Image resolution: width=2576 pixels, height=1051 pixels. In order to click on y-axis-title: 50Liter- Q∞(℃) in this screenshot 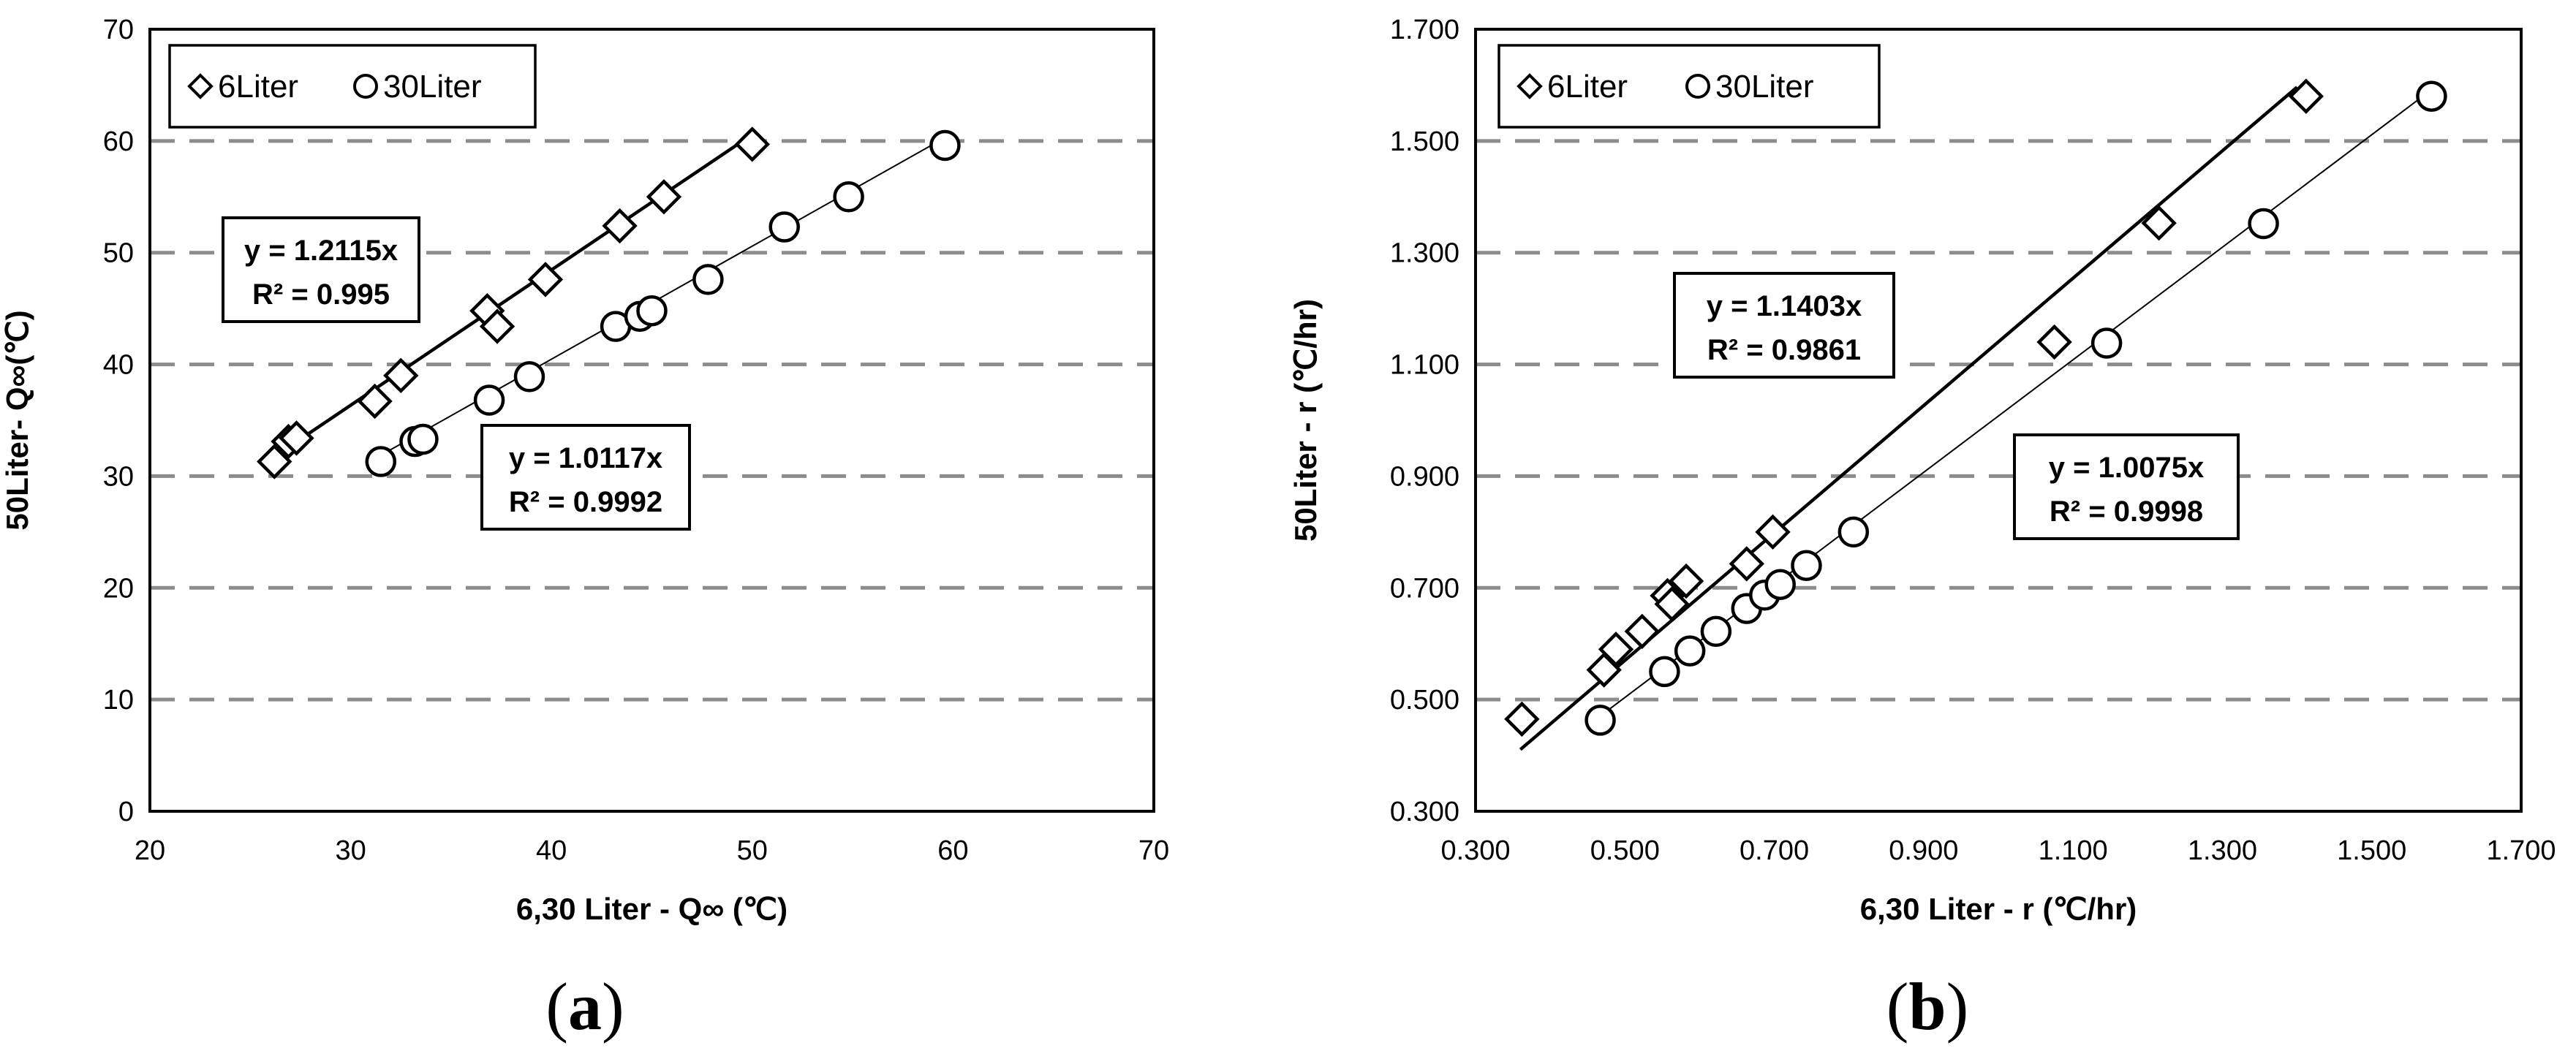, I will do `click(17, 420)`.